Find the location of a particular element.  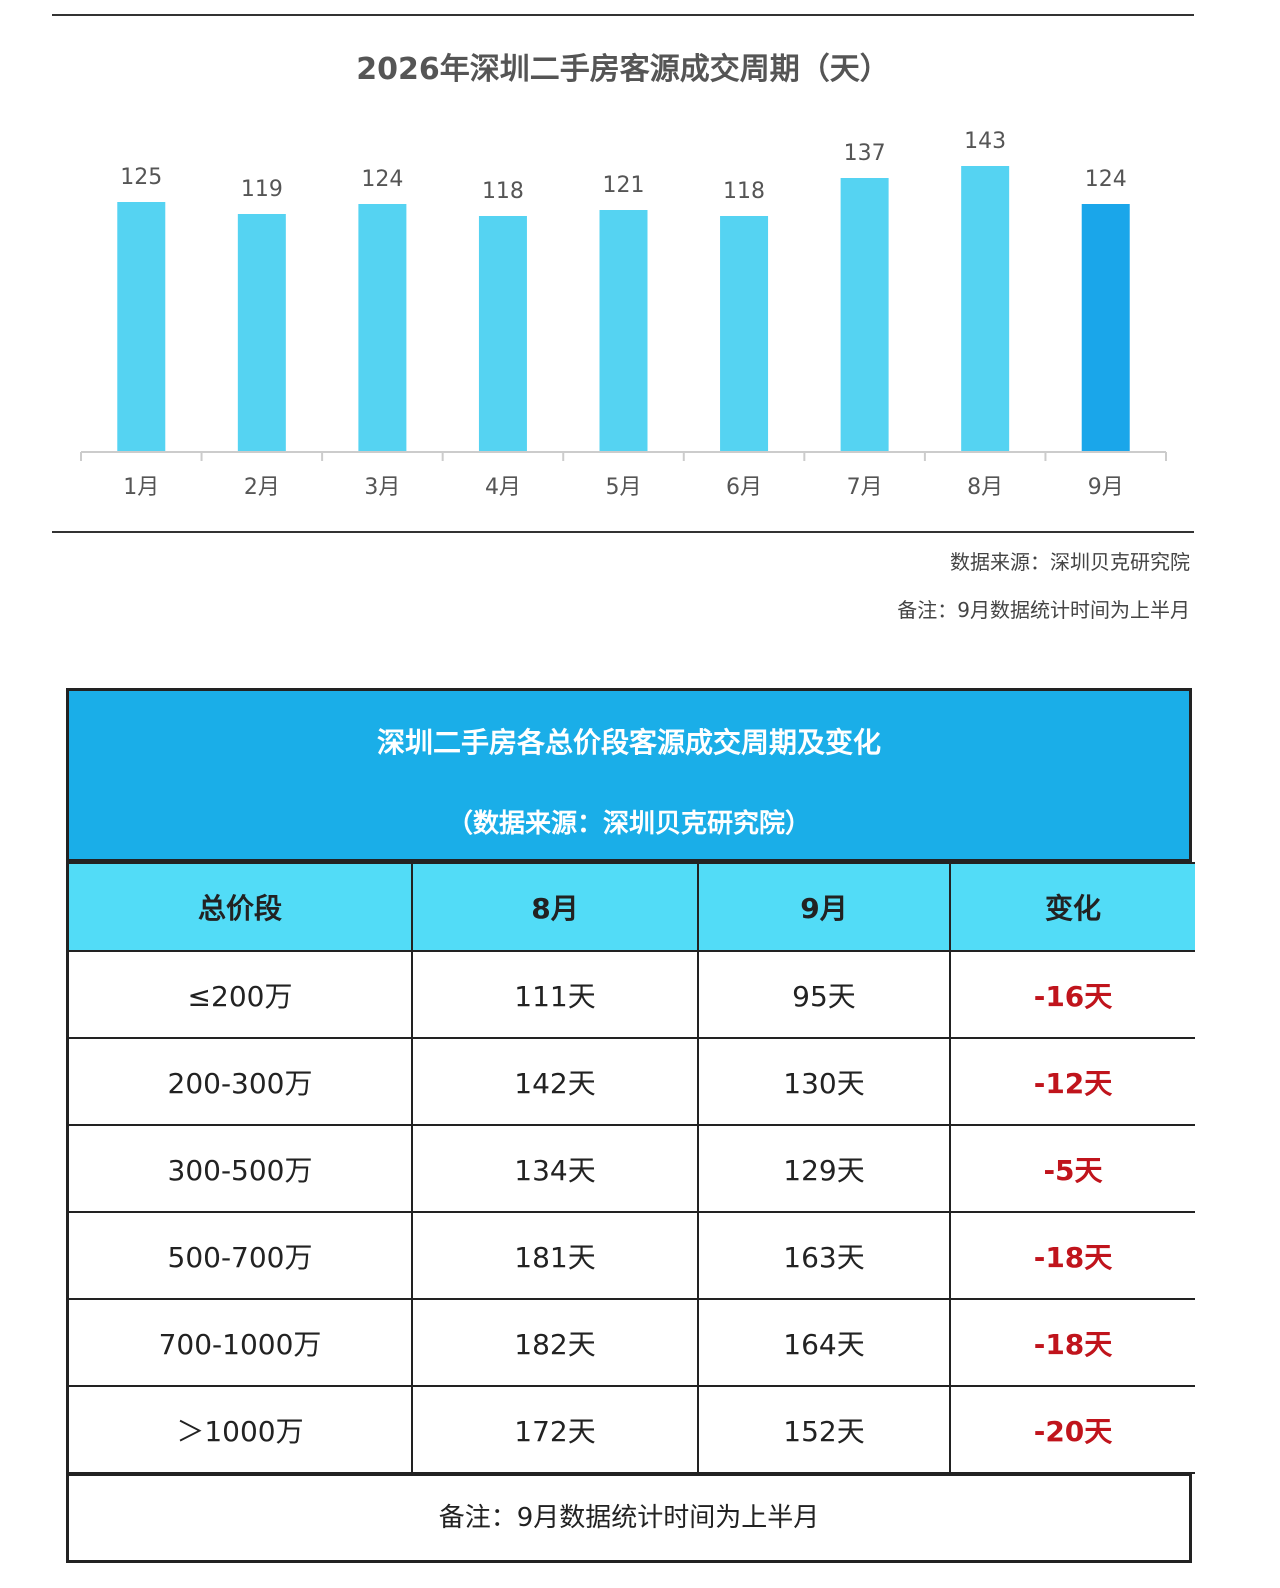

x-tick-label: 2月 is located at coordinates (262, 487).